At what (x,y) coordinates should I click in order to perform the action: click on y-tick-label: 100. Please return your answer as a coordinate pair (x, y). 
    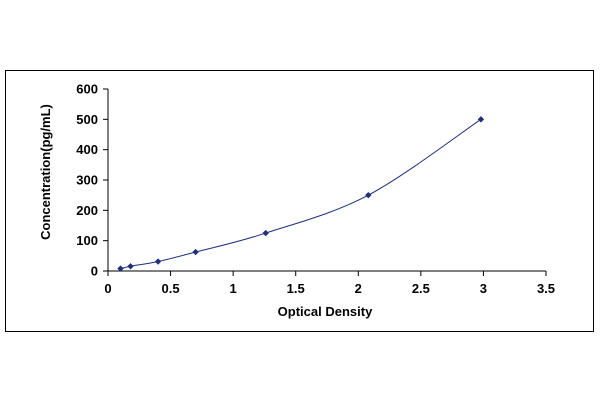
    Looking at the image, I should click on (87, 240).